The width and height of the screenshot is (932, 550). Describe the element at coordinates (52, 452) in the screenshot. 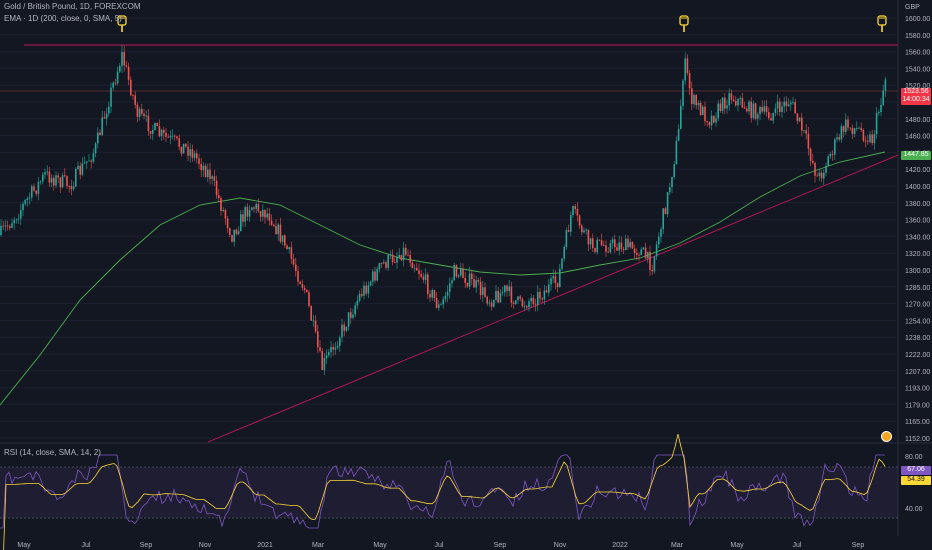

I see `rsi-legend: RSI (14, close, SMA, 14, 2)` at that location.